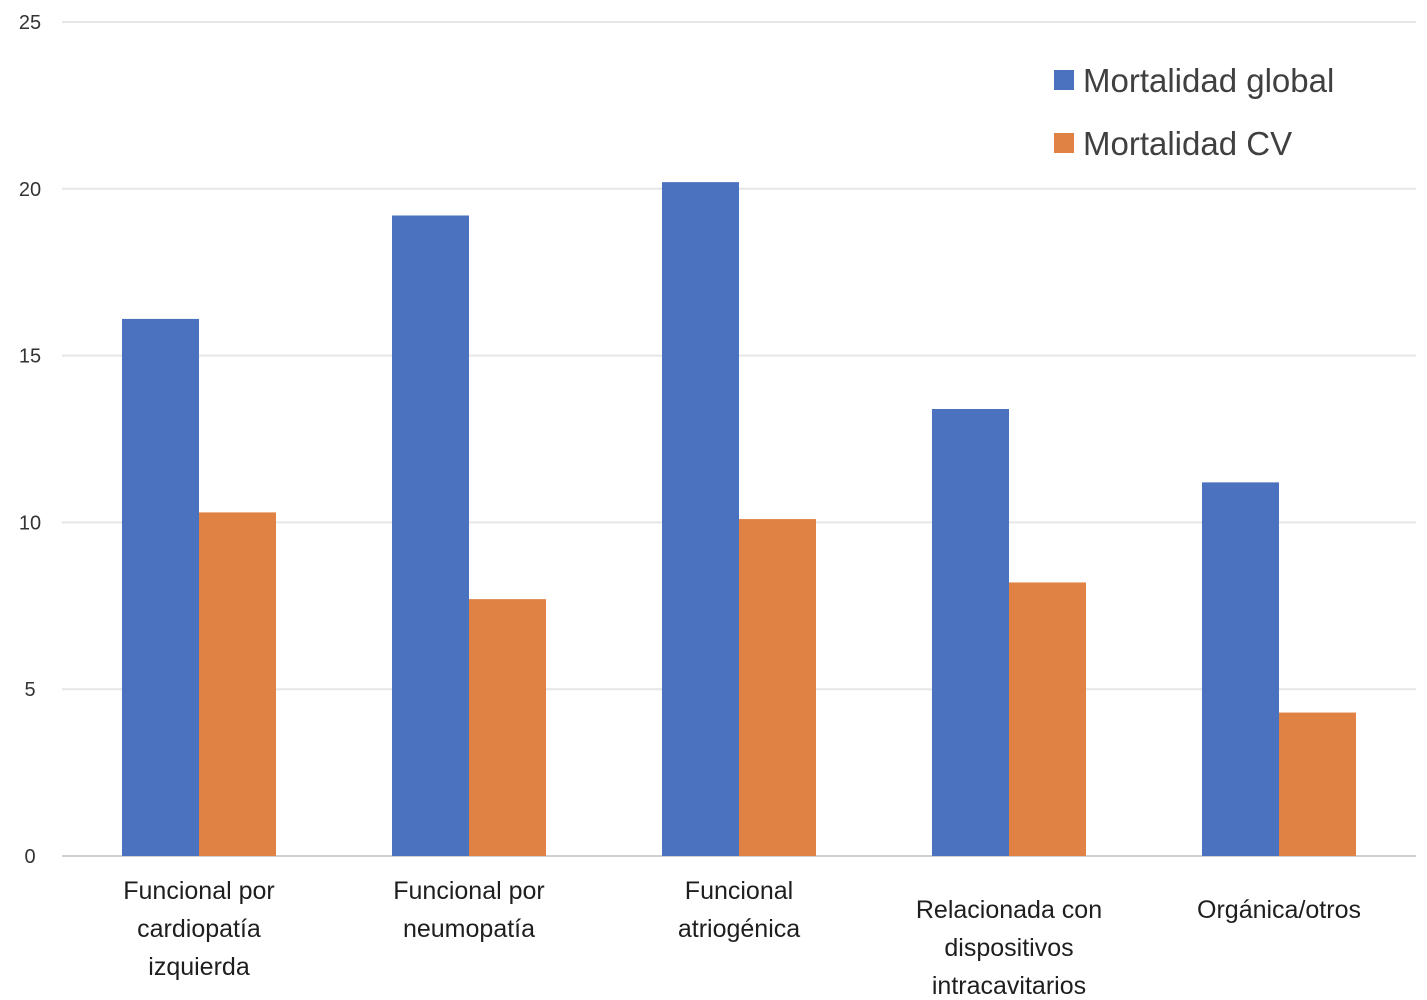  Describe the element at coordinates (30, 190) in the screenshot. I see `y-tick-label: 20` at that location.